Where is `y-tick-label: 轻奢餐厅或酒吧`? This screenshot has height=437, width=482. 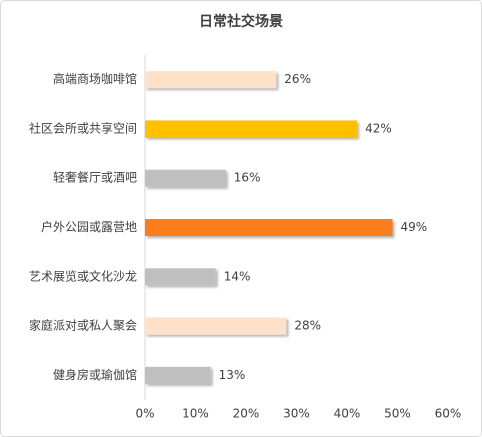 y-tick-label: 轻奢餐厅或酒吧 is located at coordinates (95, 177).